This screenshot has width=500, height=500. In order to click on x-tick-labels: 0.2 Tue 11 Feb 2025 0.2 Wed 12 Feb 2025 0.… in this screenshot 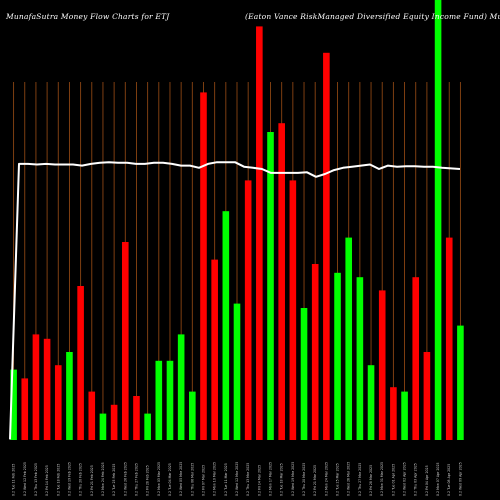, I will do `click(237, 479)`.